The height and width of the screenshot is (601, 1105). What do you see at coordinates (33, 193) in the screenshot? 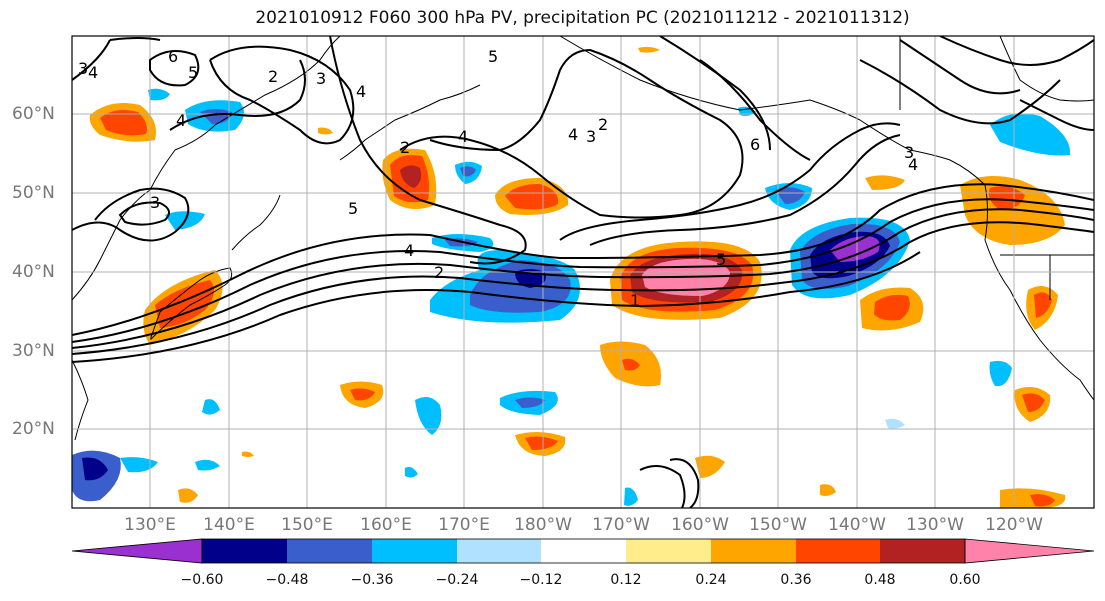
I see `lat-label: 50°N` at bounding box center [33, 193].